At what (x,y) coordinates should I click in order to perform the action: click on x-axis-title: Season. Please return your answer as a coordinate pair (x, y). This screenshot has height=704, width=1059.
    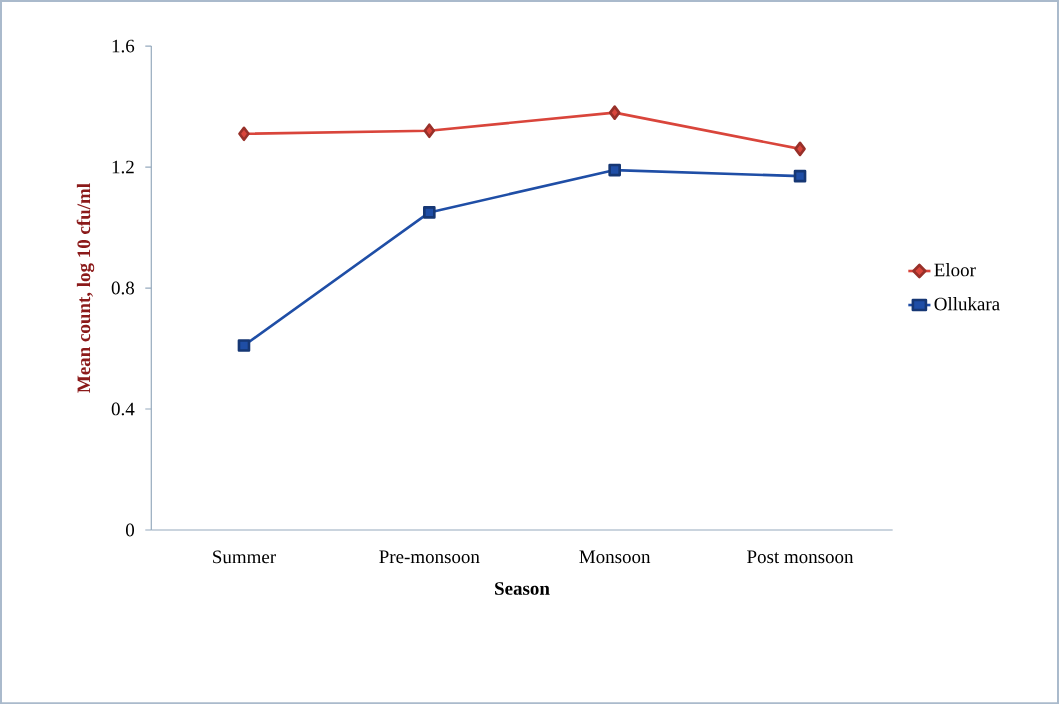
    Looking at the image, I should click on (522, 588).